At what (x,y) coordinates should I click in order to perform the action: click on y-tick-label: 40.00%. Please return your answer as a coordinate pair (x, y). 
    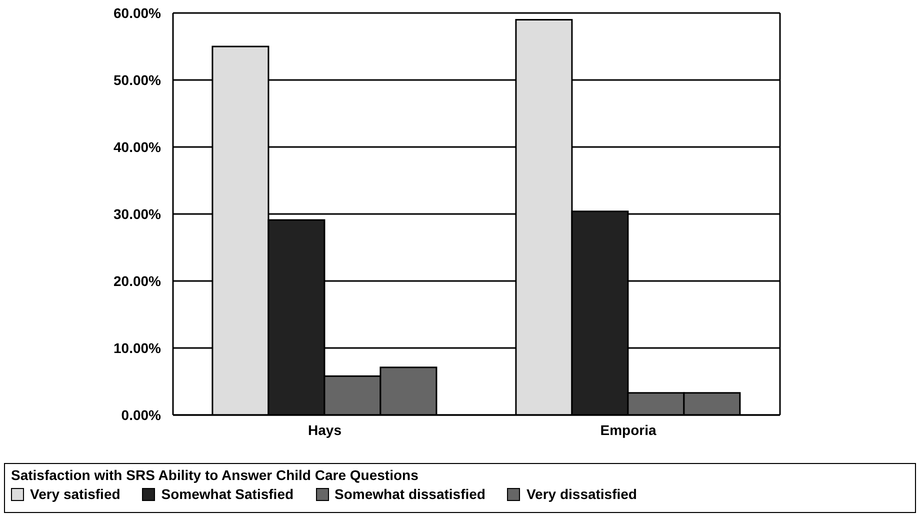
    Looking at the image, I should click on (138, 146).